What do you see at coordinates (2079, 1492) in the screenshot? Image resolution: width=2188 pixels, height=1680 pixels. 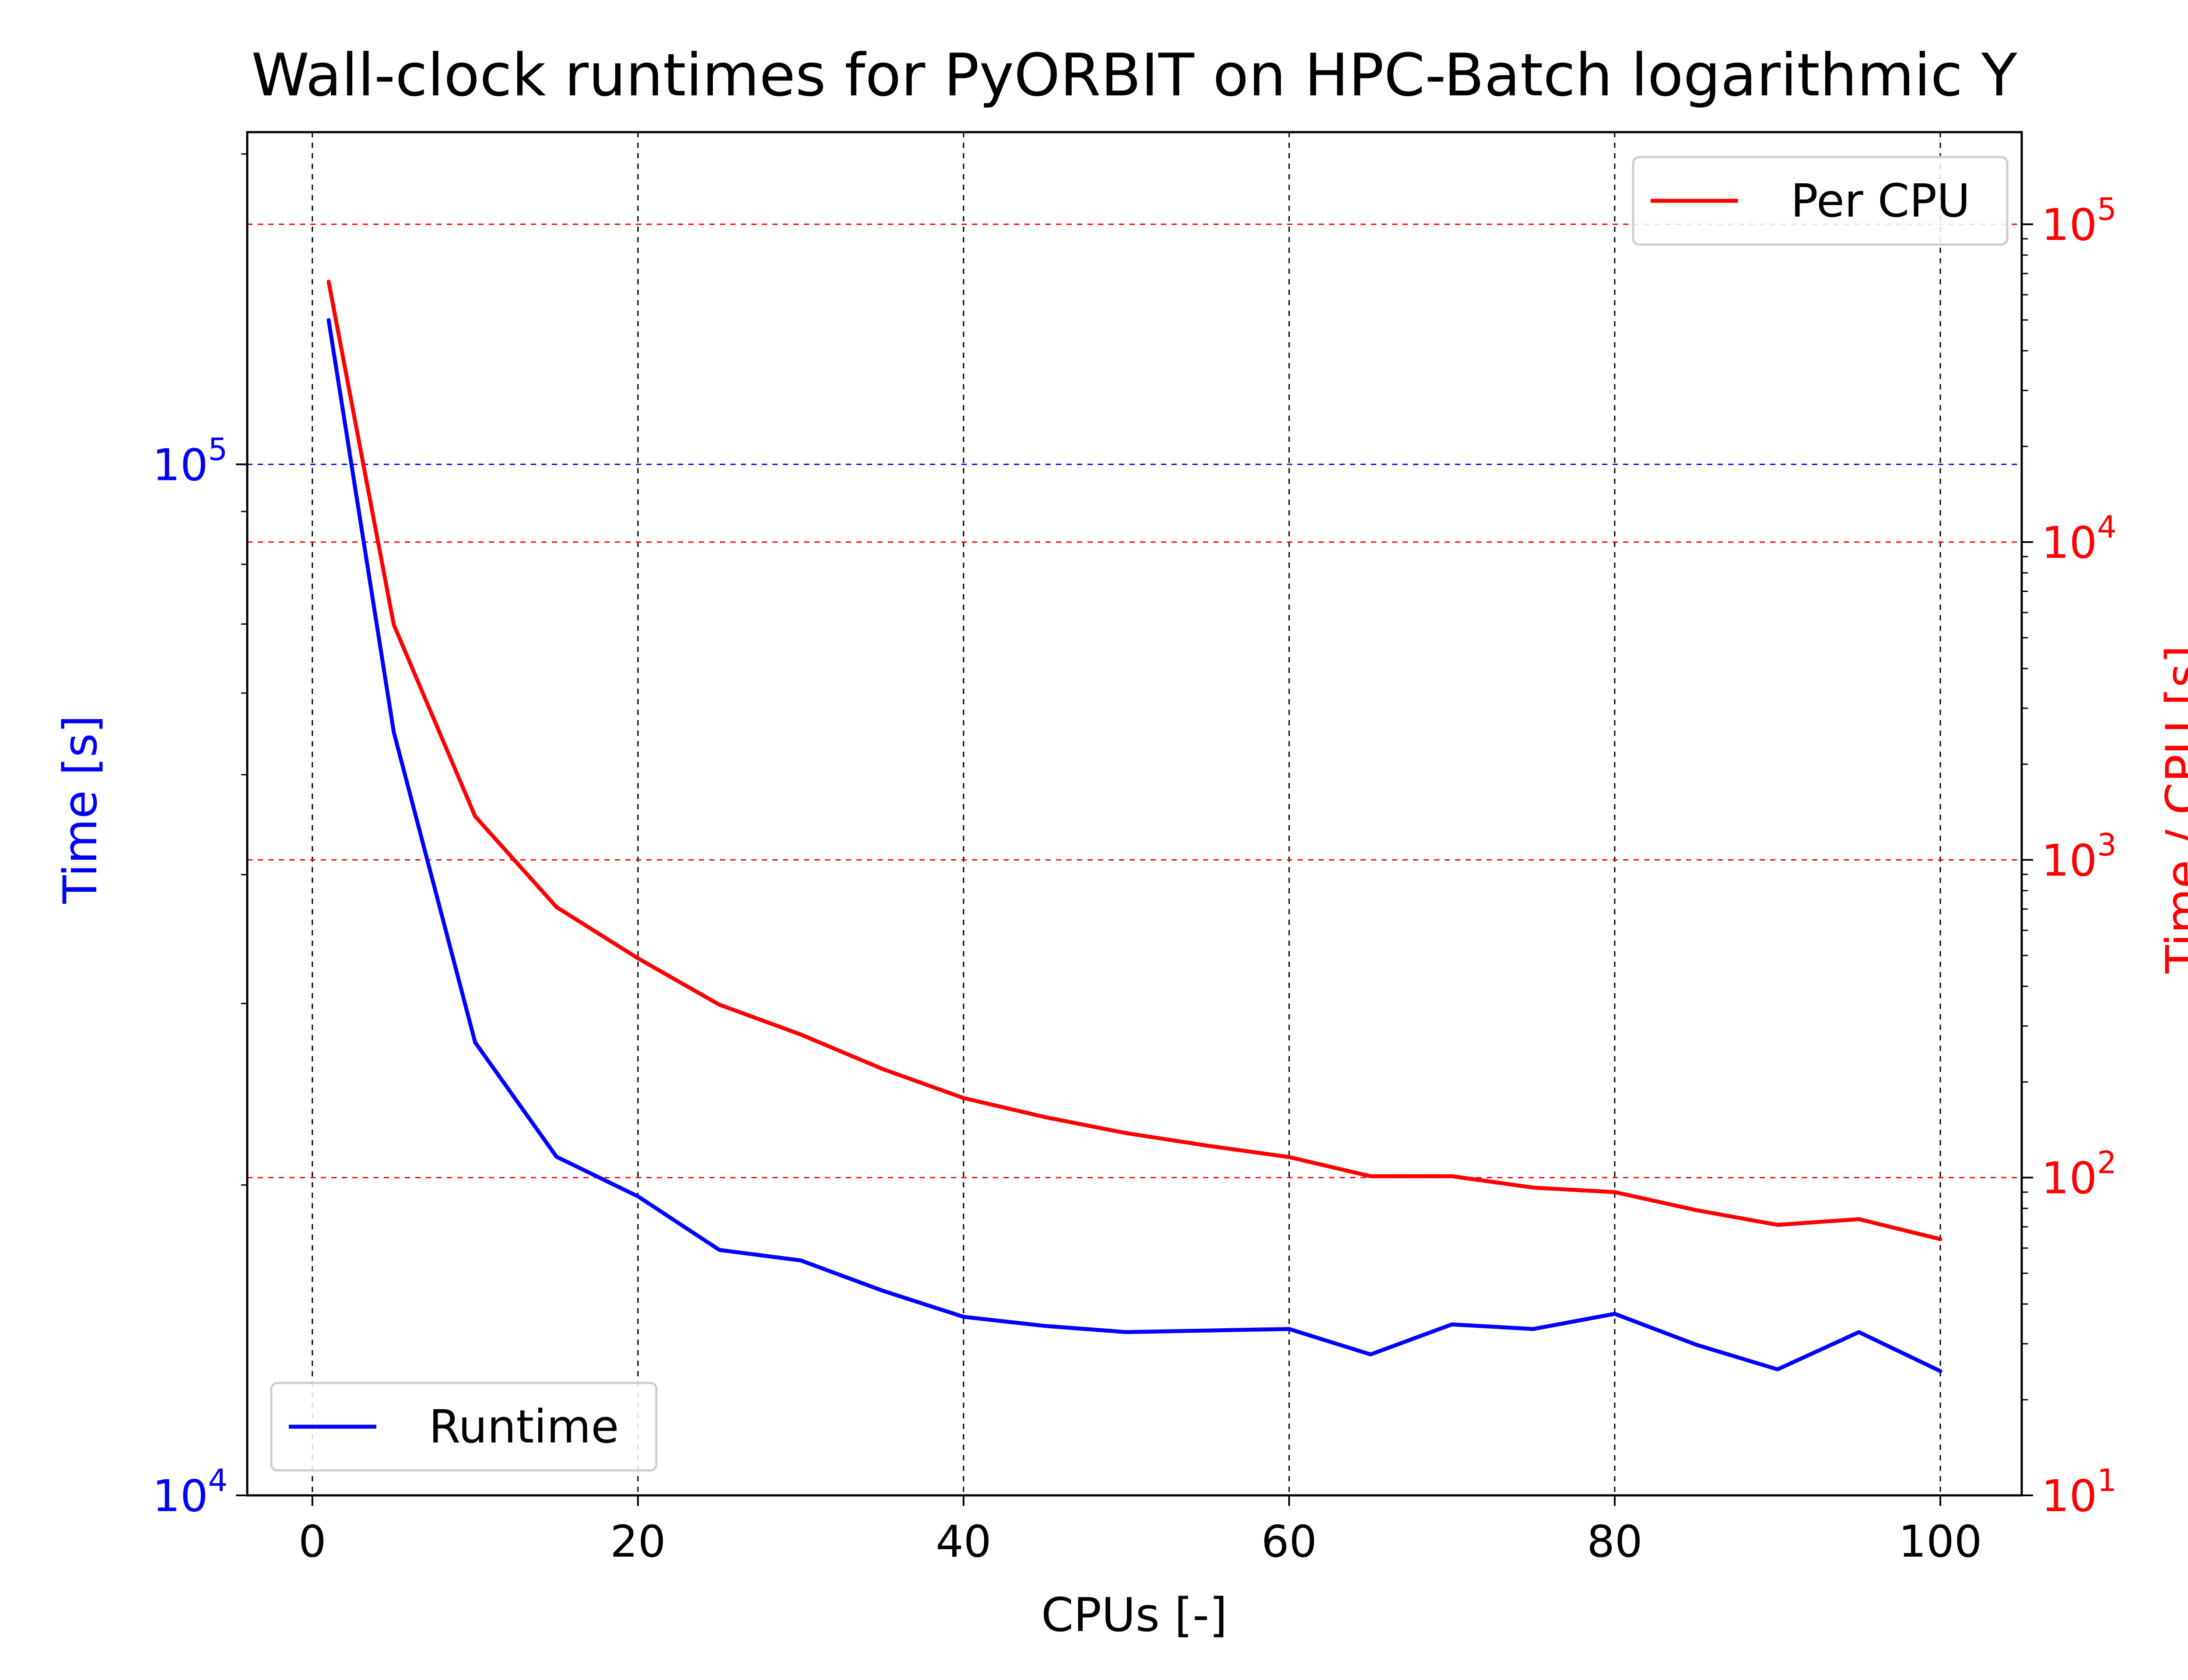 I see `y-tick-label-right: 10¹` at bounding box center [2079, 1492].